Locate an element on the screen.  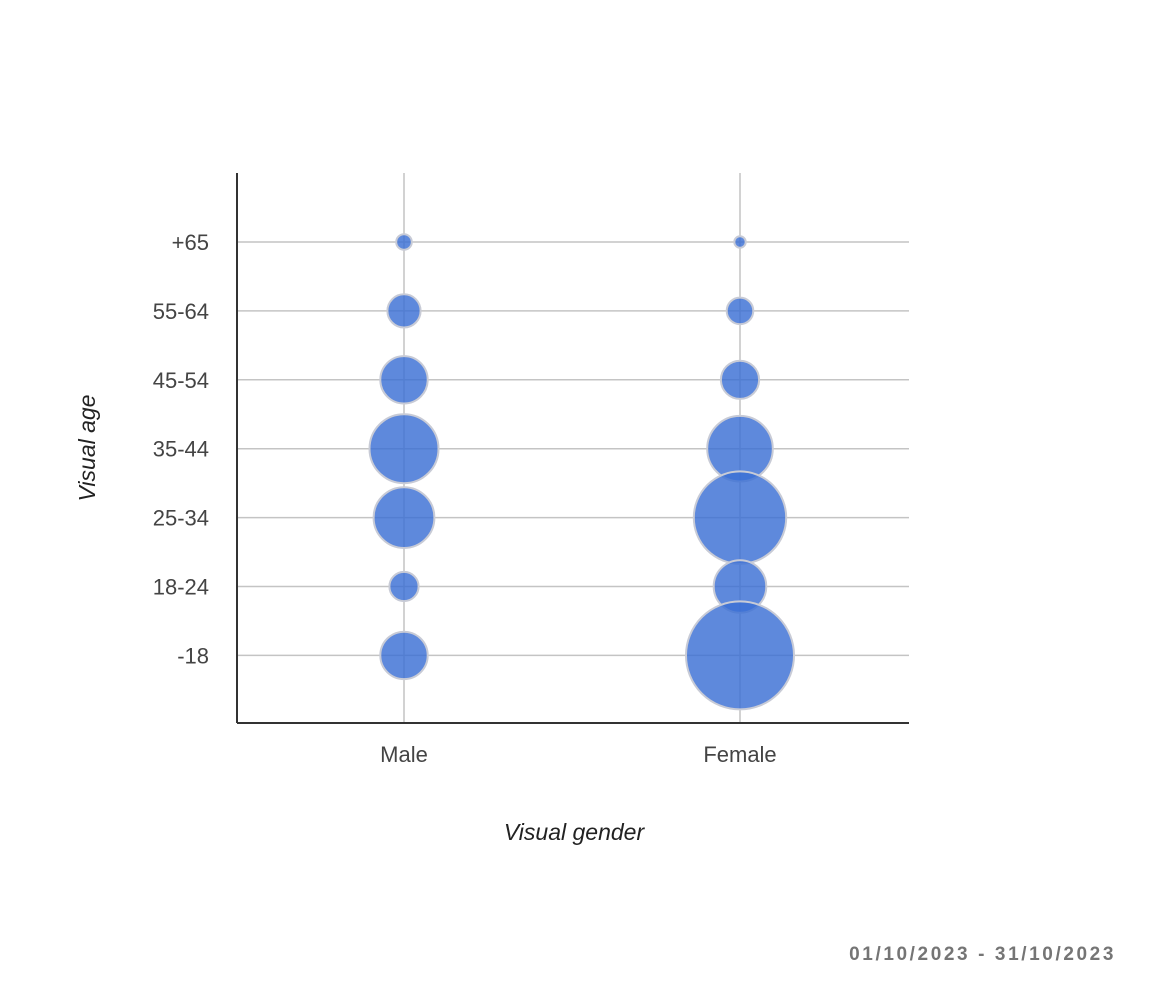
y-tick-label: 18-24 is located at coordinates (181, 587).